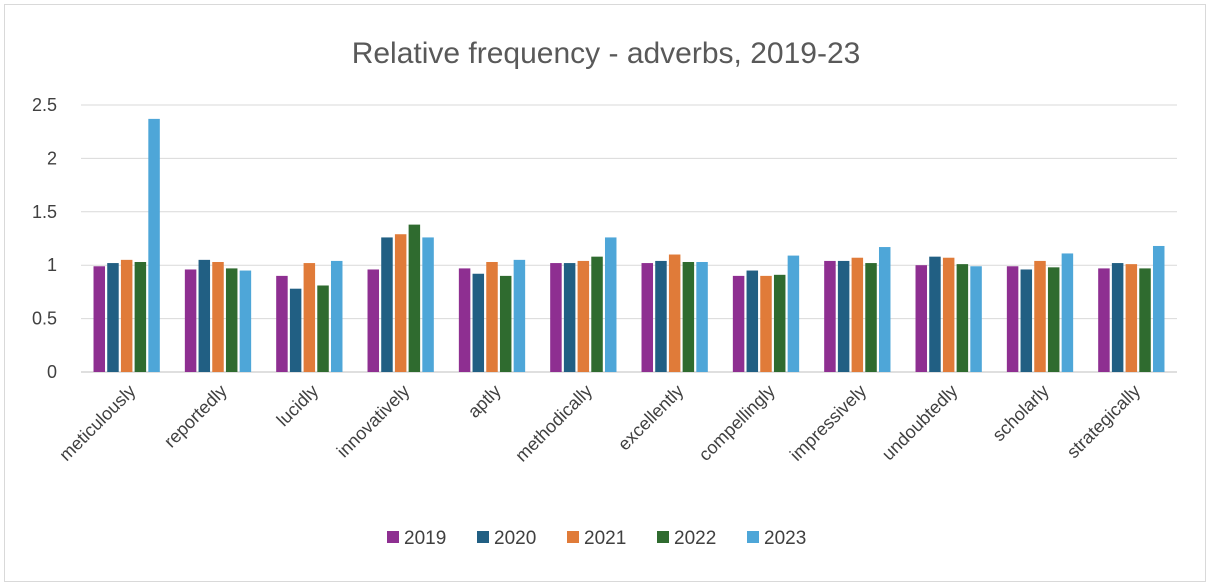  Describe the element at coordinates (647, 317) in the screenshot. I see `bar-2019-excellently` at that location.